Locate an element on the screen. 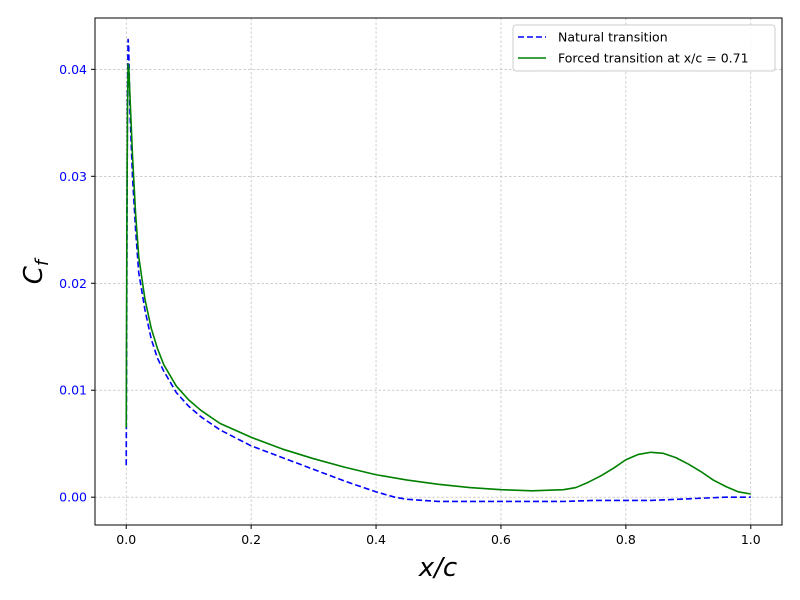 The image size is (800, 600). svg-text: Cf is located at coordinates (36, 270).